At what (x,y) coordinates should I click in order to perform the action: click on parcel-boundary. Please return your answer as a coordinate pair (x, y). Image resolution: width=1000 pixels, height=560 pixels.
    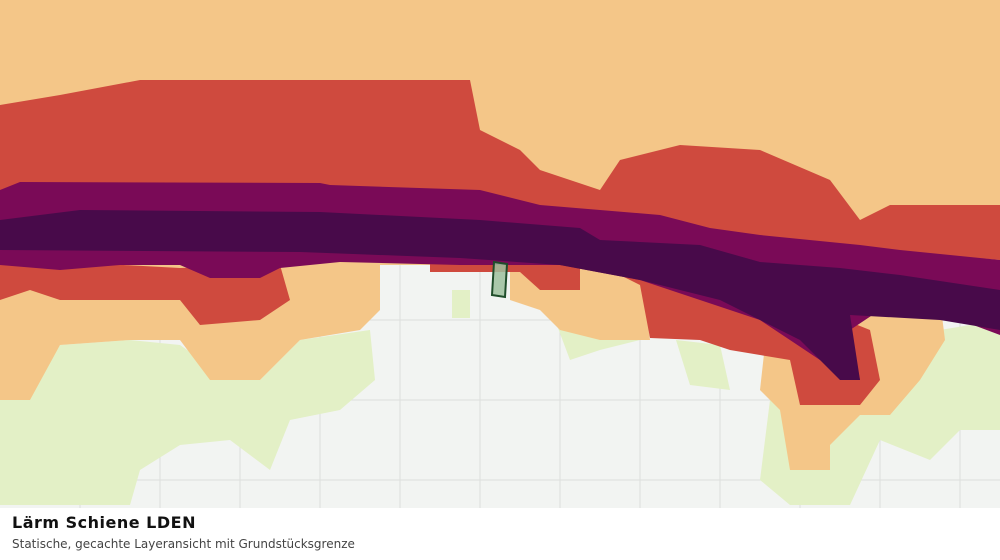
    Looking at the image, I should click on (499, 279).